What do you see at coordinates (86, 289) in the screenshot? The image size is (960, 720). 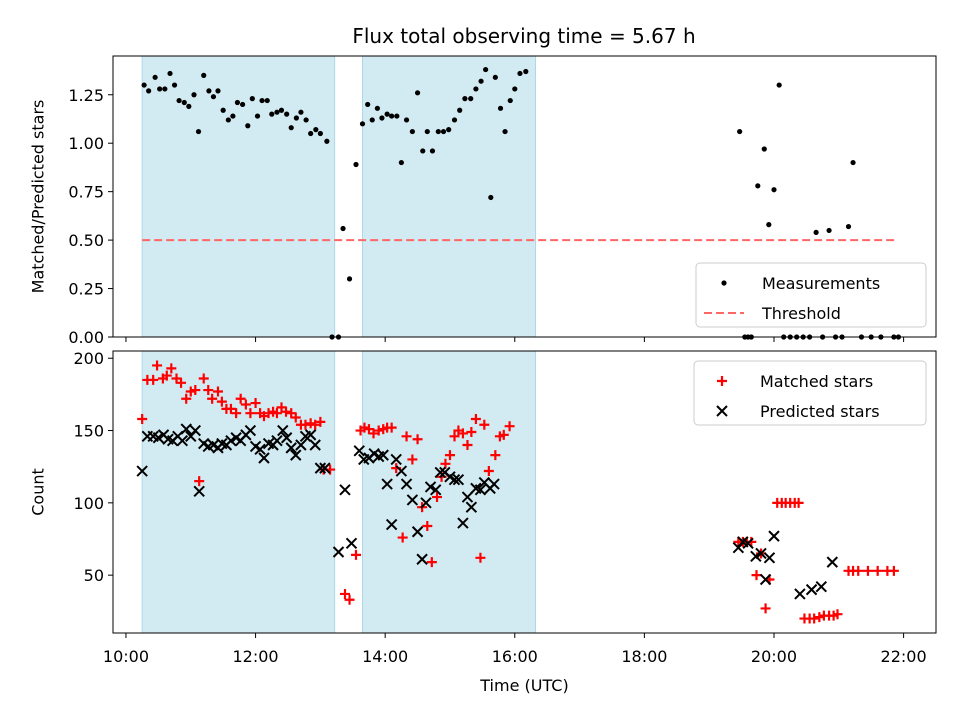 I see `top-y-tick-label: 0.25` at bounding box center [86, 289].